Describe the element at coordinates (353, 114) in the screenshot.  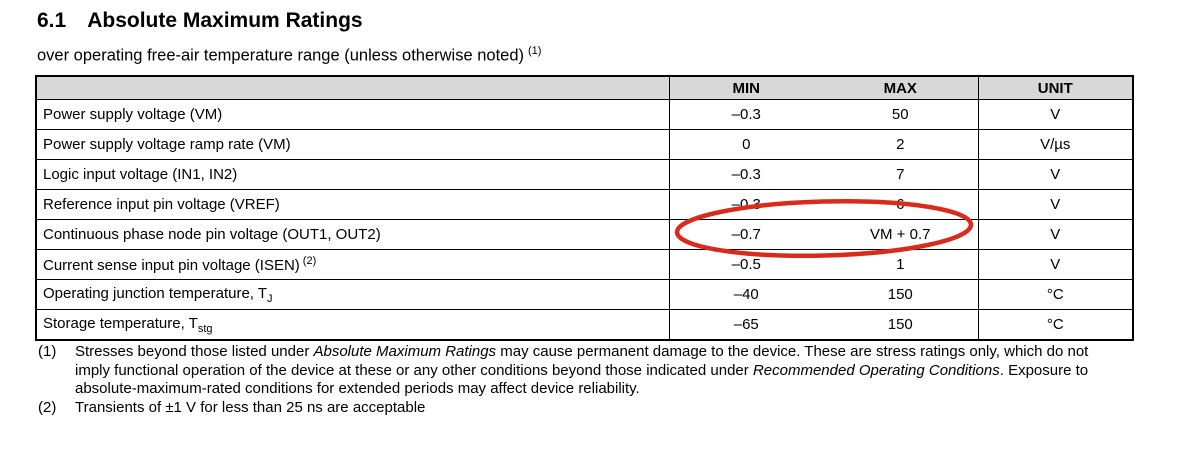
I see `param-label: Power supply voltage (VM)` at that location.